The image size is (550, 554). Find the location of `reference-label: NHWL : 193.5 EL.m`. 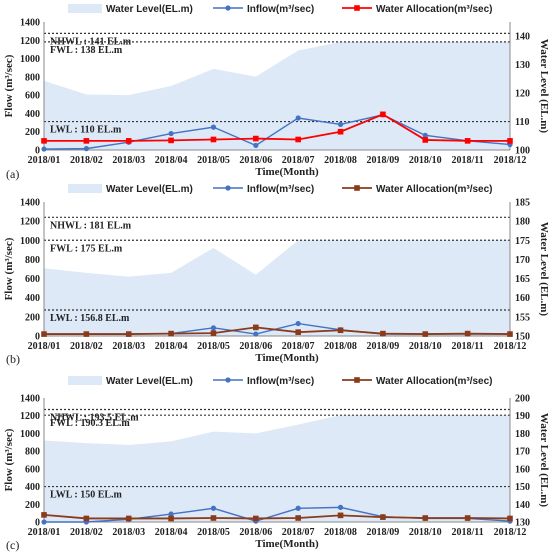

reference-label: NHWL : 193.5 EL.m is located at coordinates (94, 418).